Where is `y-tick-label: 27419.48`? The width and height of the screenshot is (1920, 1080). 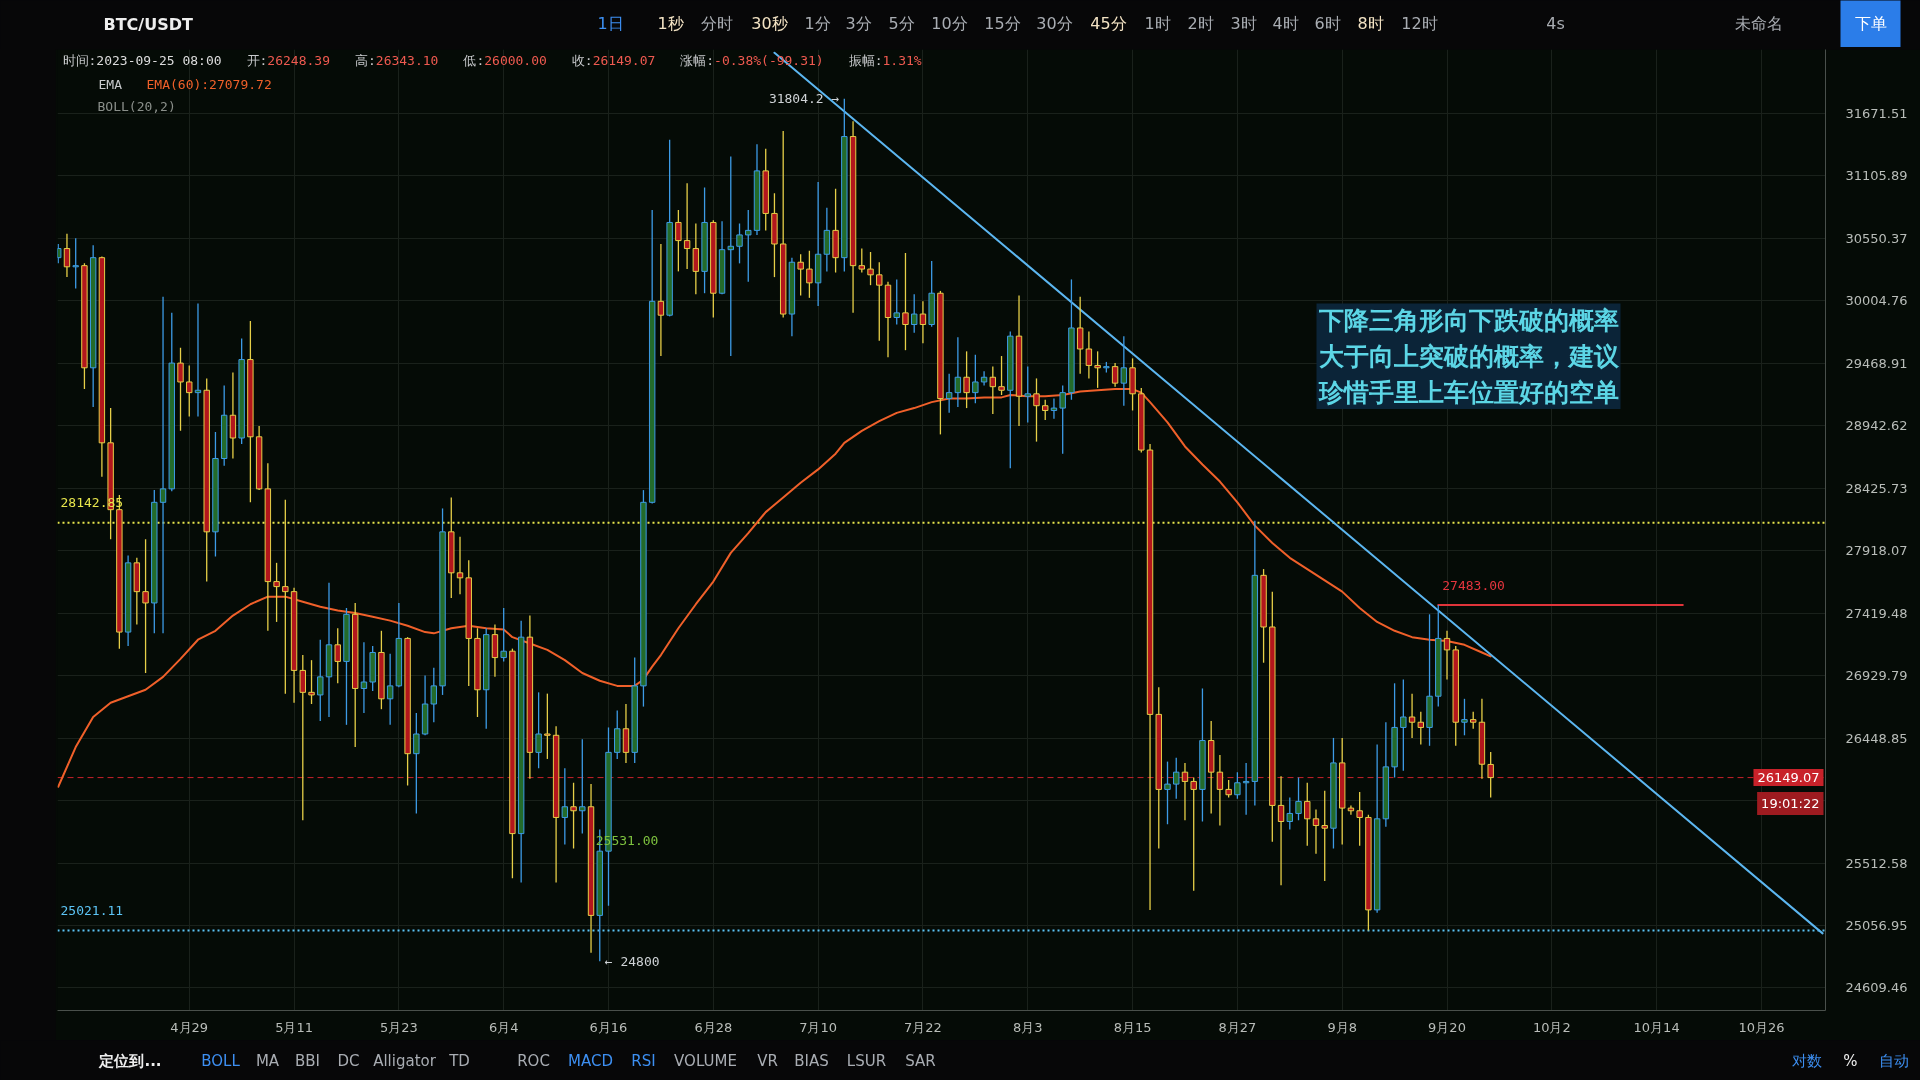 y-tick-label: 27419.48 is located at coordinates (1876, 613).